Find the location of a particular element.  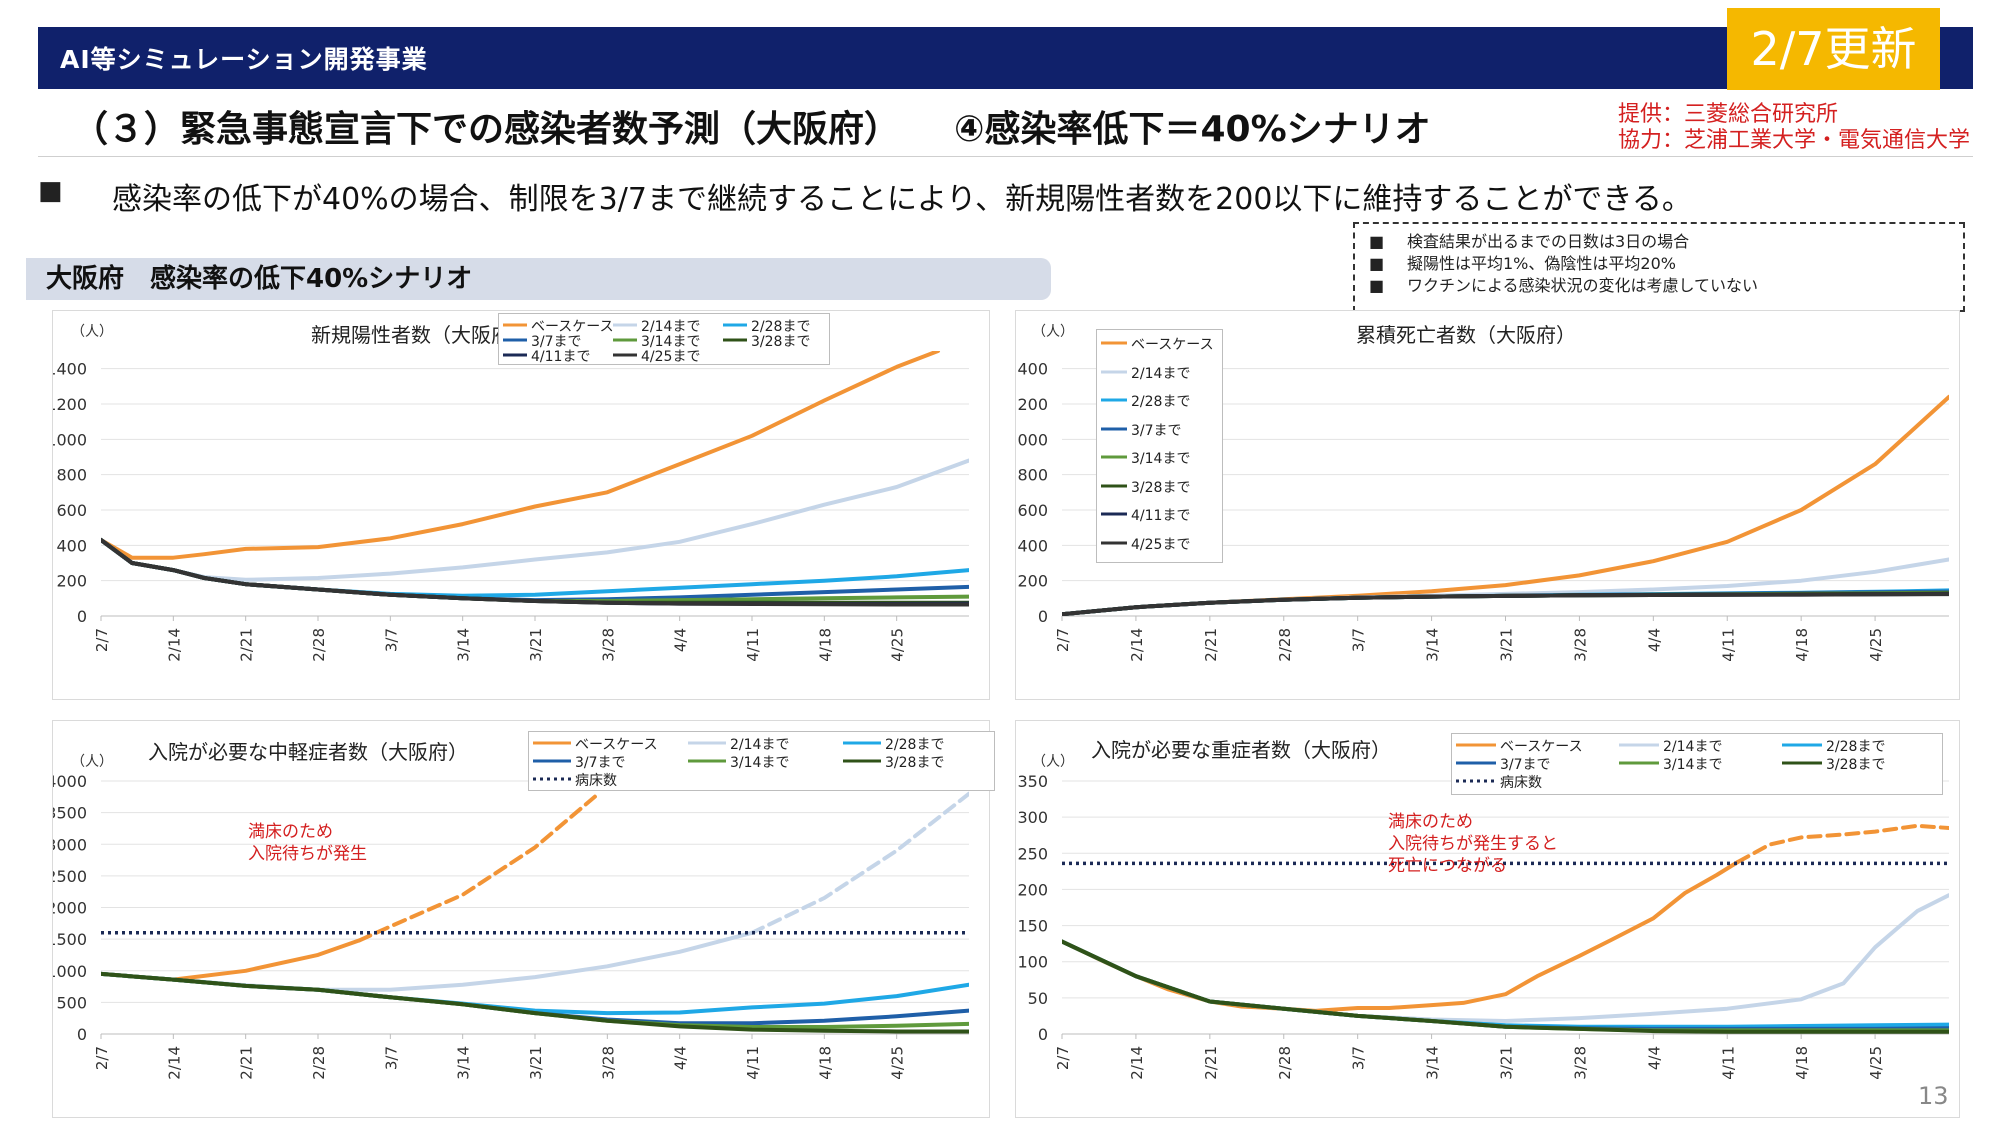

y-tick-label: 100 is located at coordinates (1032, 962).